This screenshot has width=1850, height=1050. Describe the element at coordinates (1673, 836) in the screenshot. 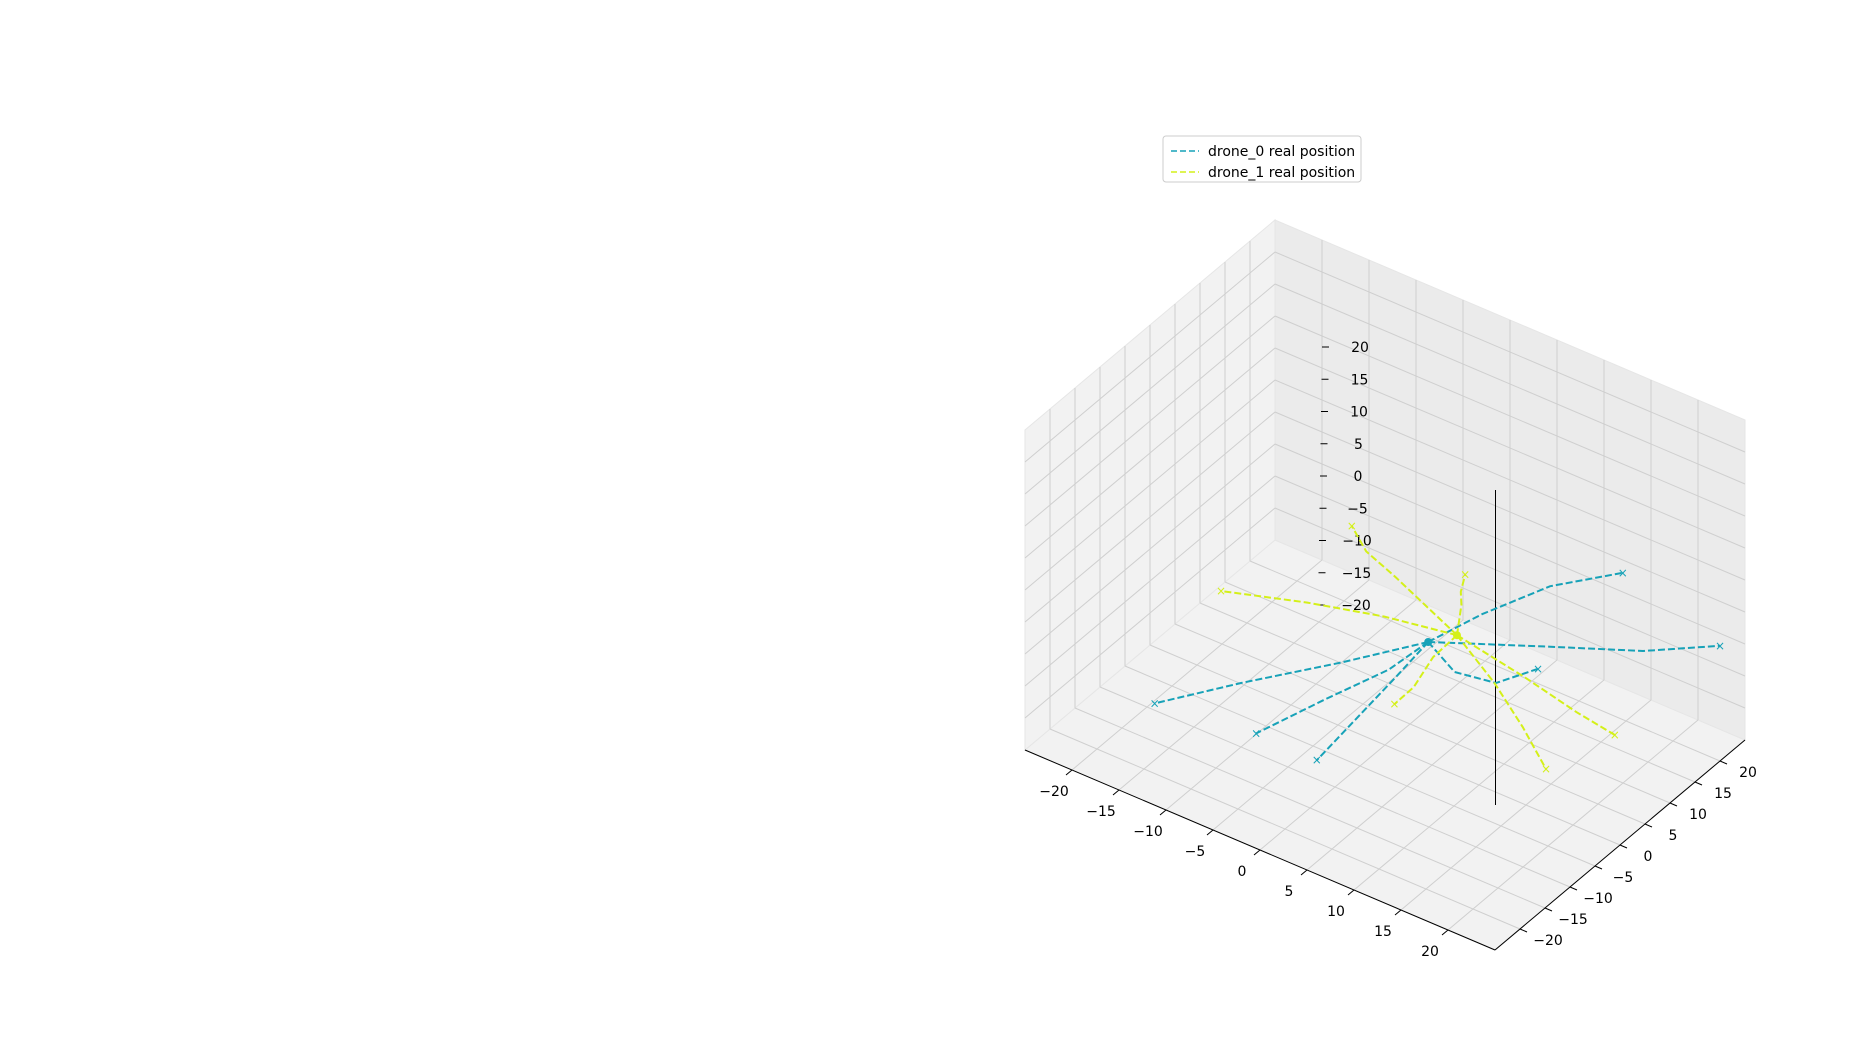

I see `y-tick-label: 5` at that location.